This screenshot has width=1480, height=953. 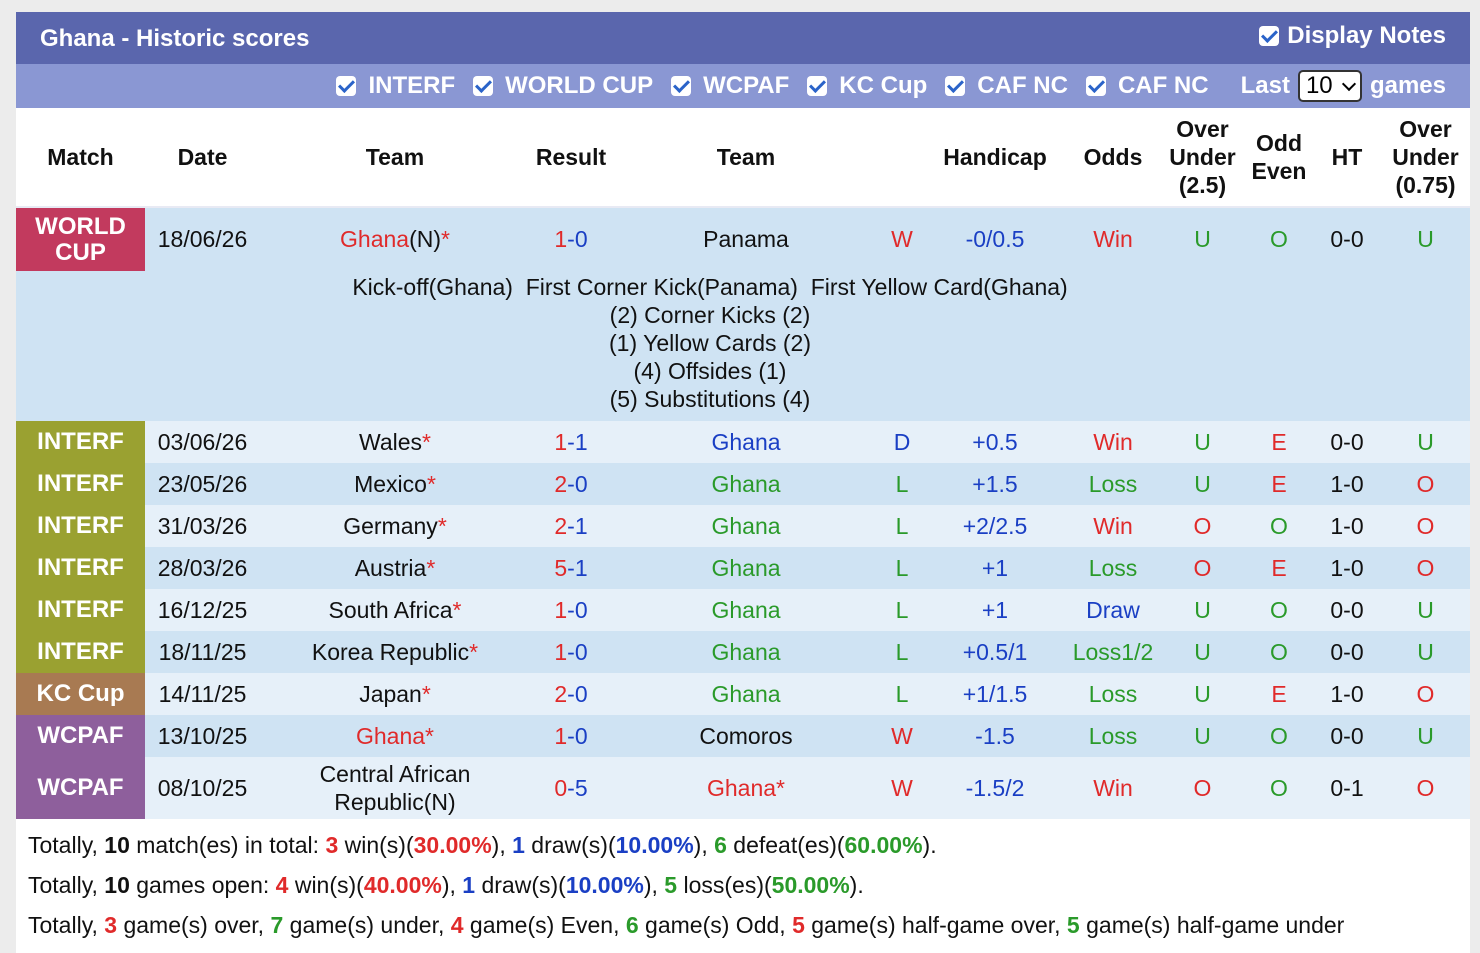 I want to click on home-team: Korea Republic*, so click(x=395, y=652).